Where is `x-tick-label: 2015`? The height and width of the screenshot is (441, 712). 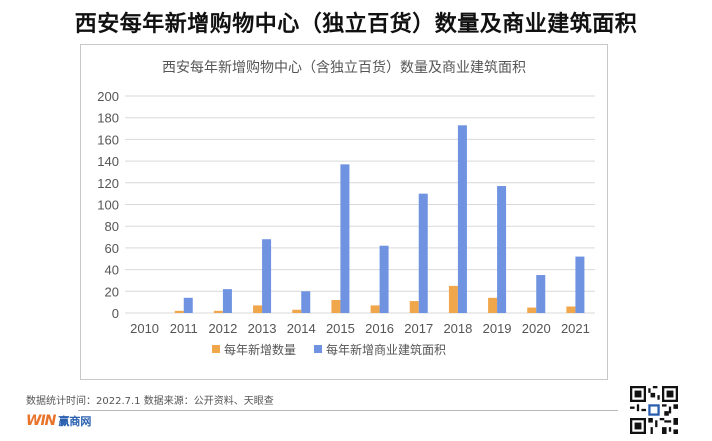 x-tick-label: 2015 is located at coordinates (340, 328).